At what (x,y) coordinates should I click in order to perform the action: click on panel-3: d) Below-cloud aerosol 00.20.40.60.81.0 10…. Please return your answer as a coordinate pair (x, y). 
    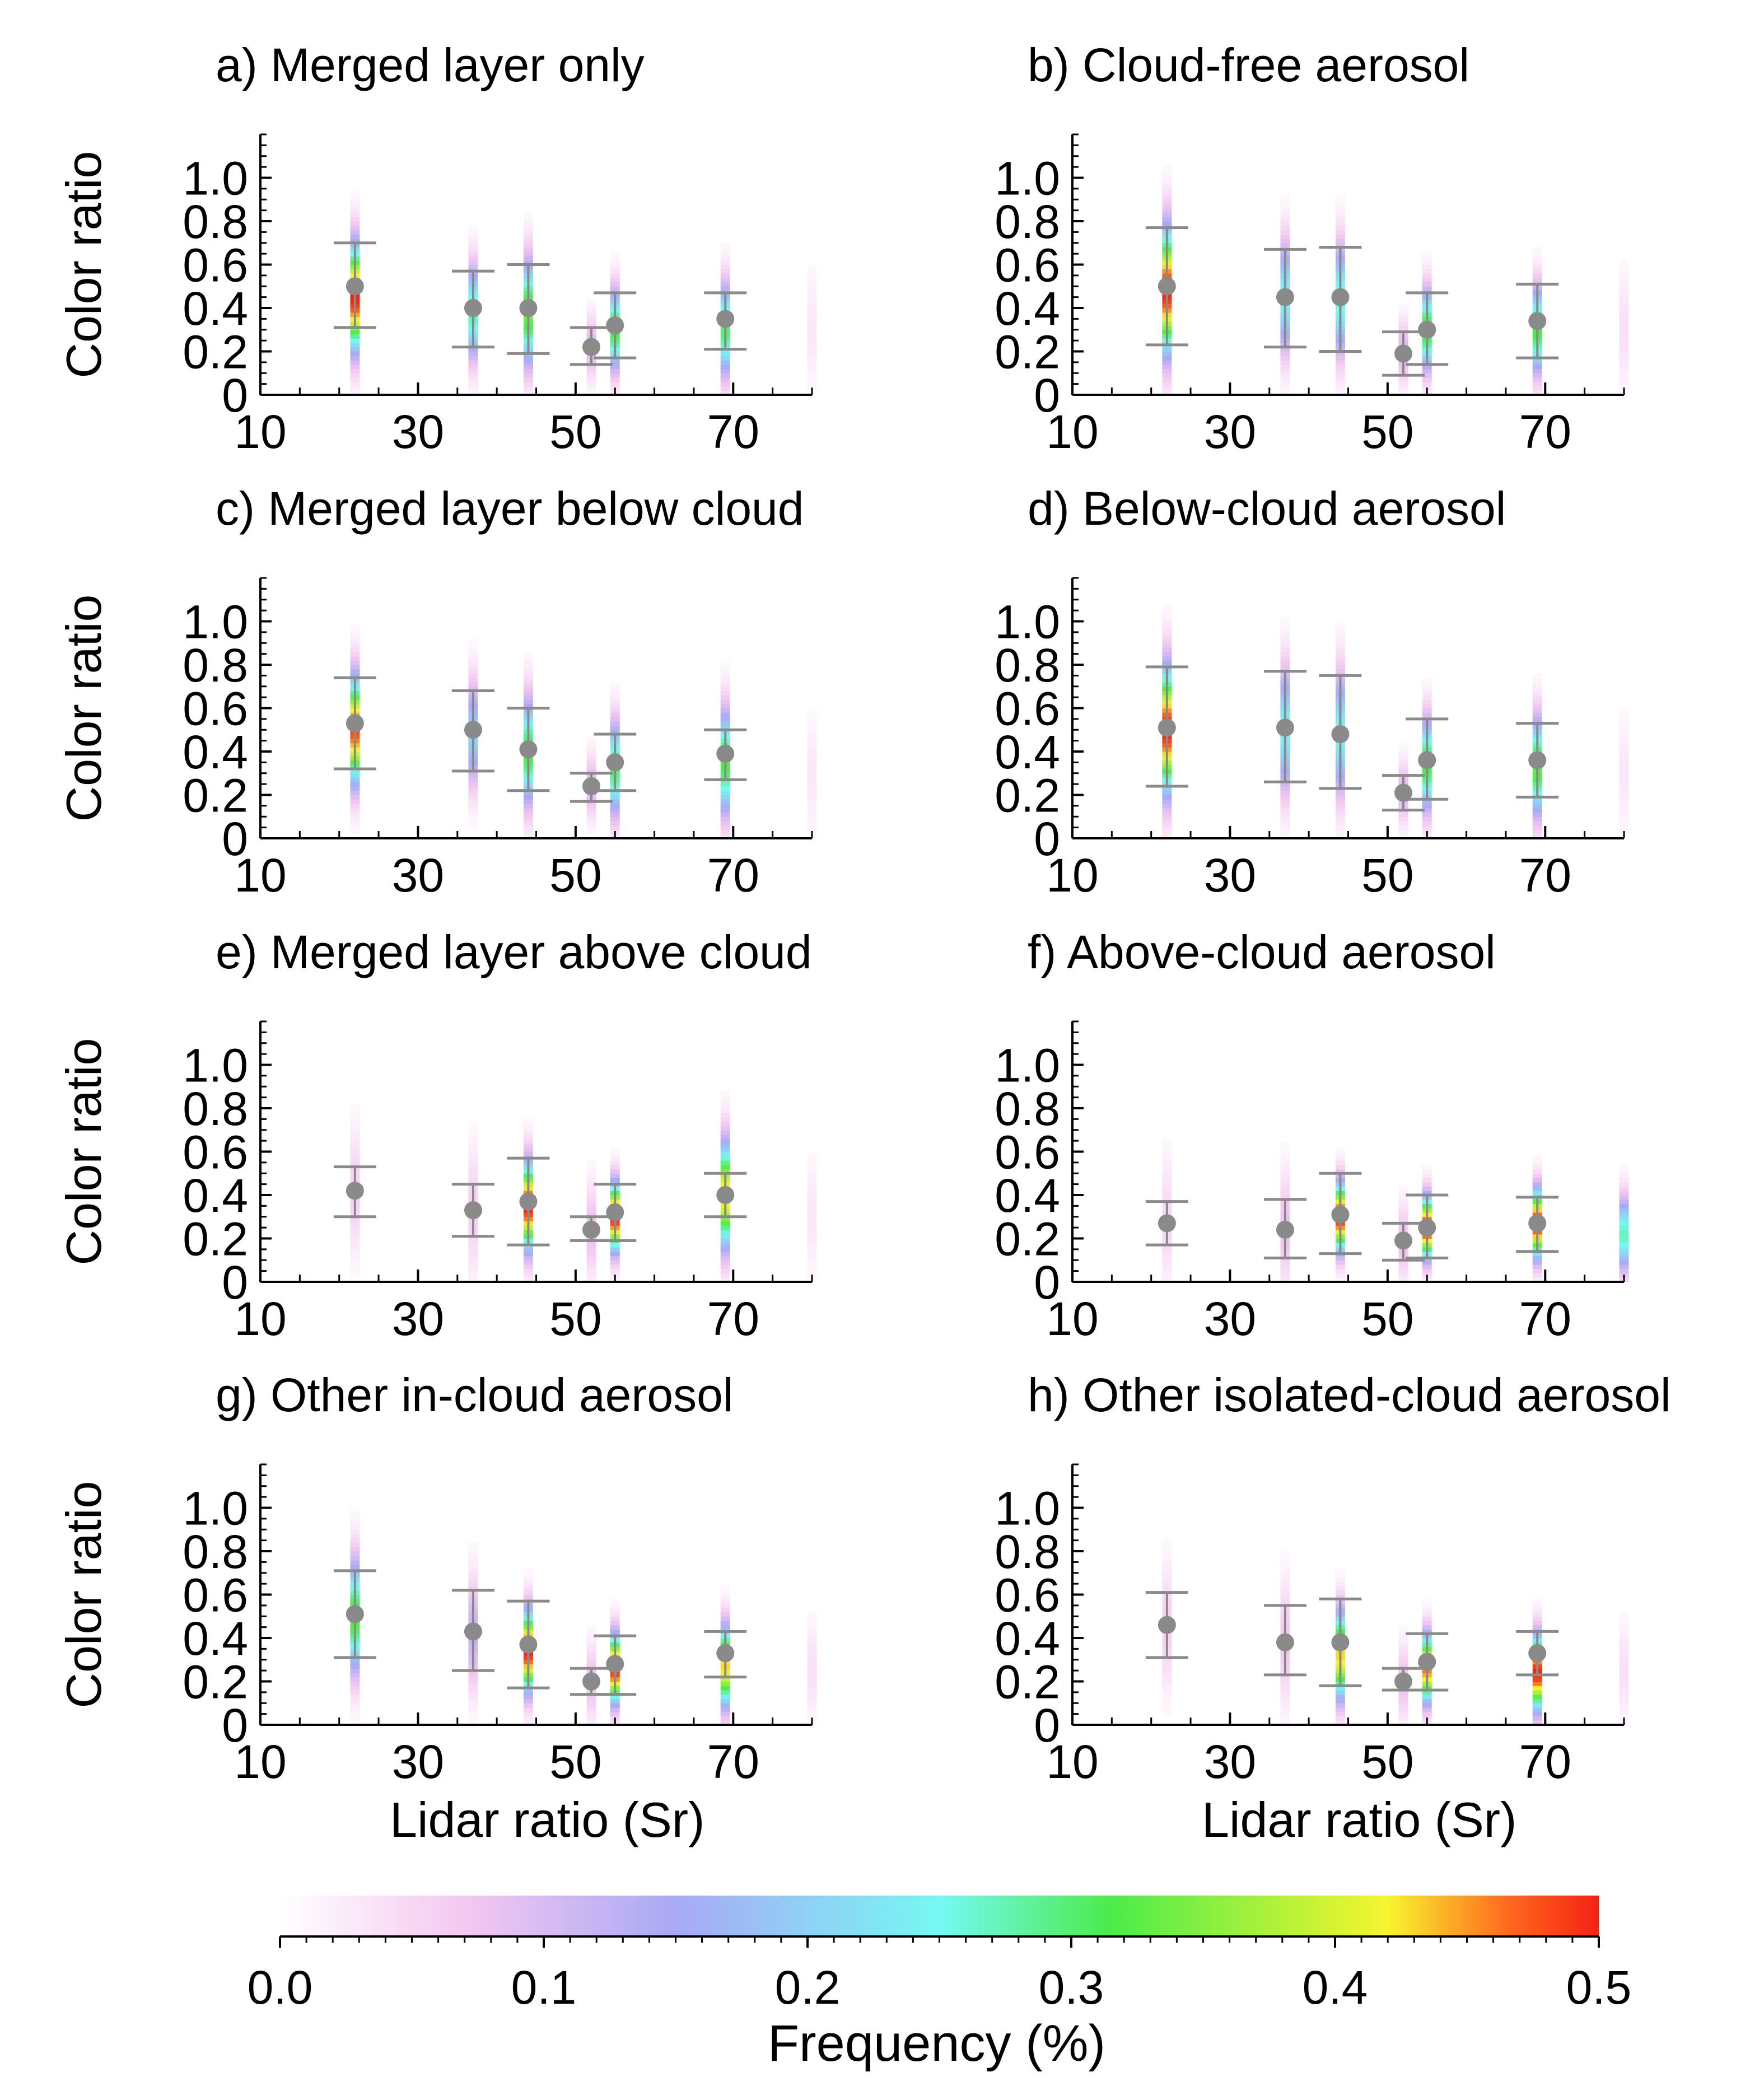
    Looking at the image, I should click on (1312, 692).